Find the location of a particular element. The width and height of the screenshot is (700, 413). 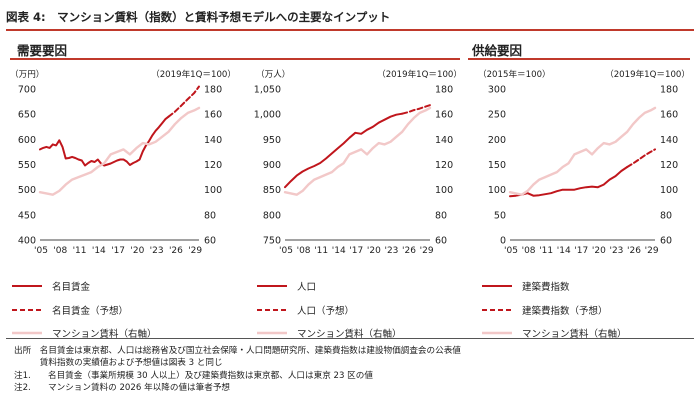

legend-label: 人口 is located at coordinates (306, 287).